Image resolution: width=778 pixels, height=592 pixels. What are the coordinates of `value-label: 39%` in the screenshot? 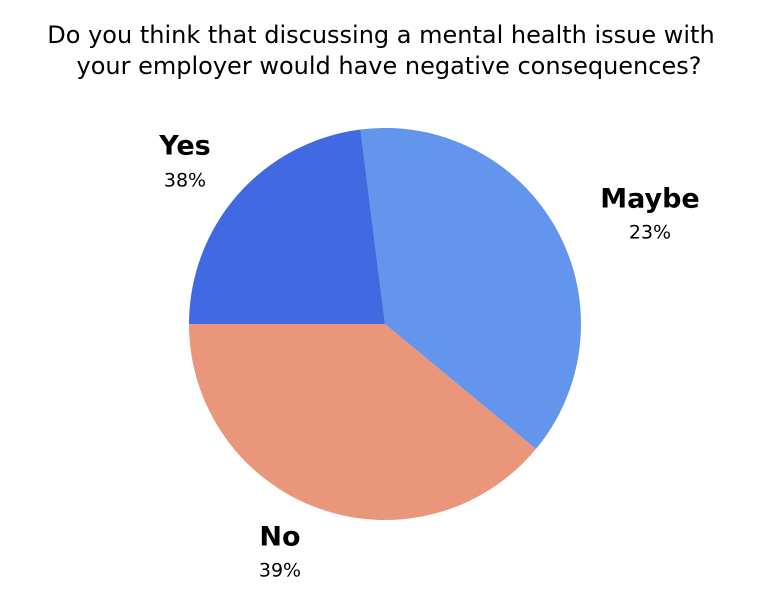 It's located at (280, 571).